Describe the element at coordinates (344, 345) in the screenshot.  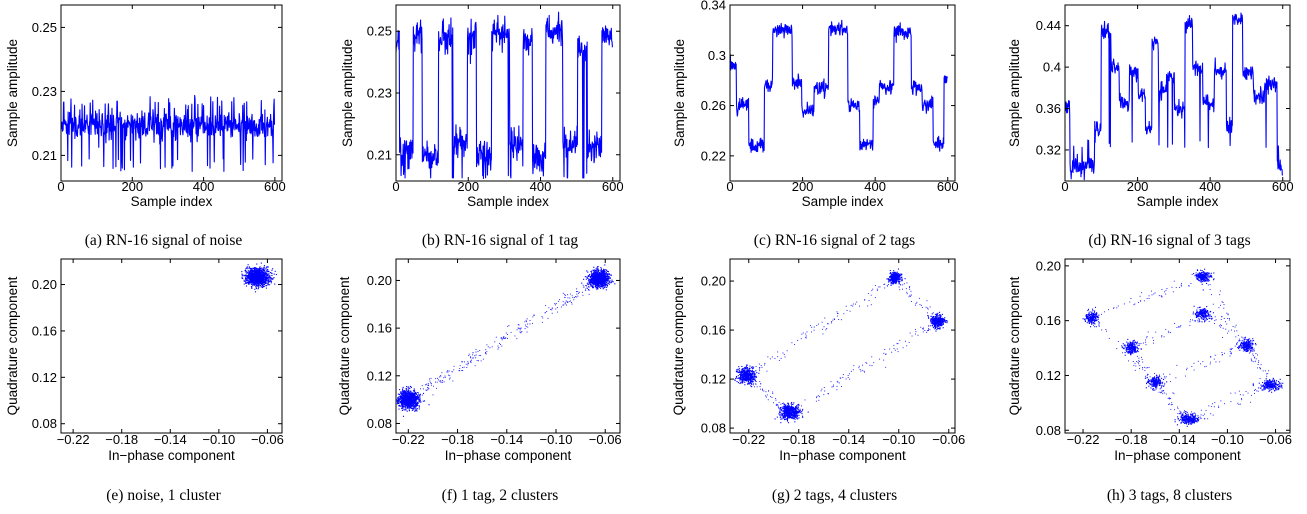
I see `y-axis-label: Quadrature component` at that location.